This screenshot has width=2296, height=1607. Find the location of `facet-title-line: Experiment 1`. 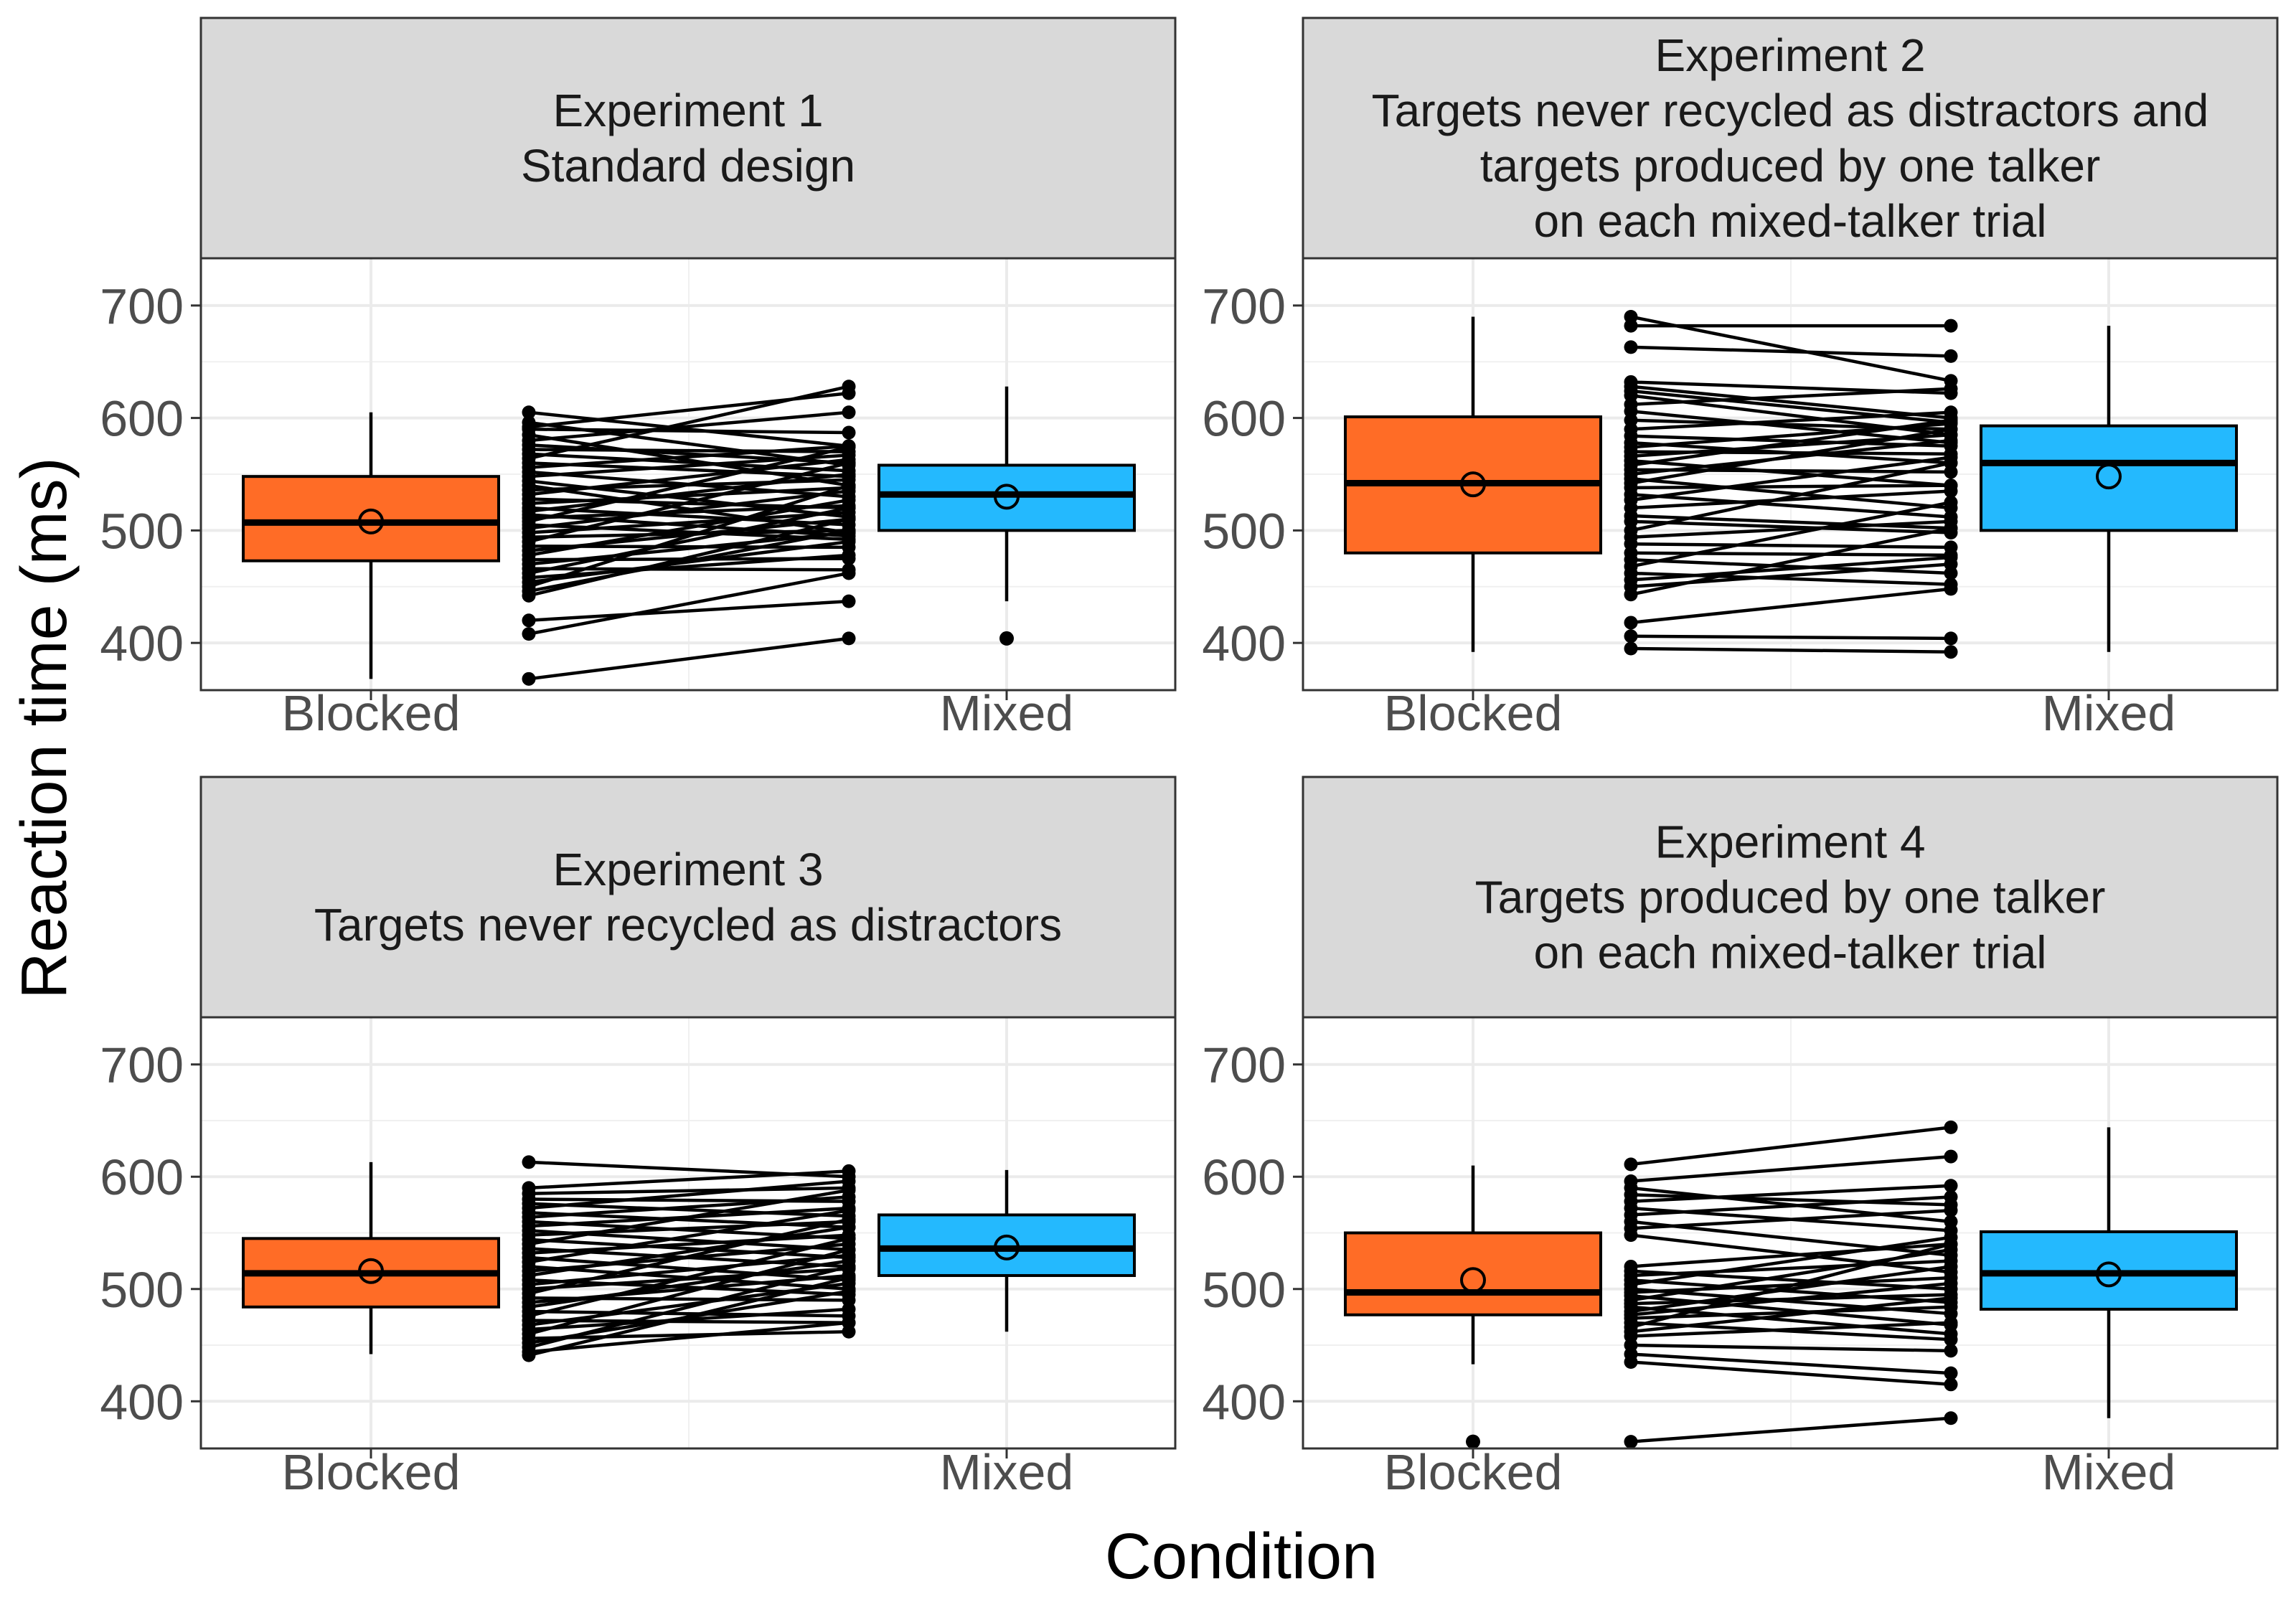

facet-title-line: Experiment 1 is located at coordinates (687, 110).